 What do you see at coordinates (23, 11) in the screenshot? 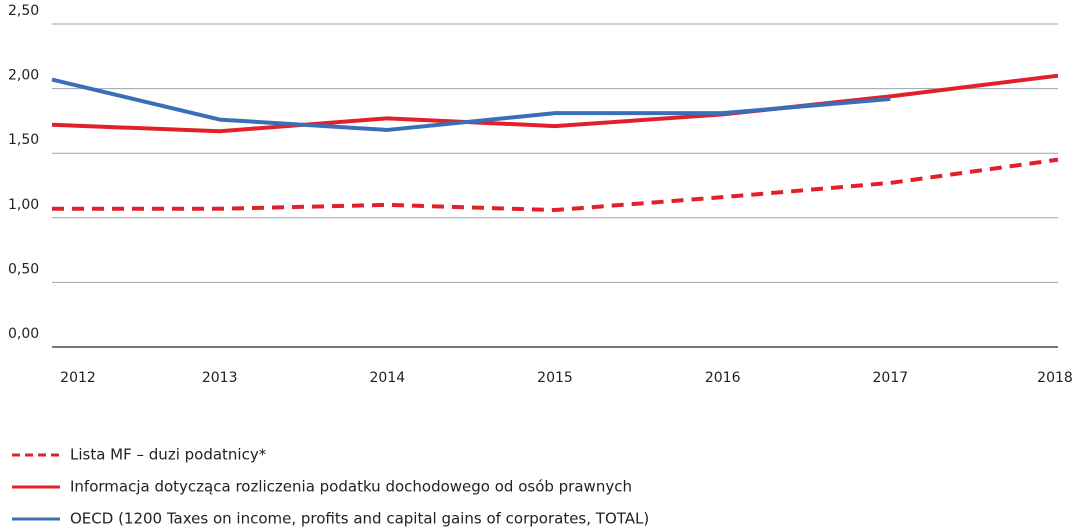
I see `y-tick-label: 2,50` at bounding box center [23, 11].